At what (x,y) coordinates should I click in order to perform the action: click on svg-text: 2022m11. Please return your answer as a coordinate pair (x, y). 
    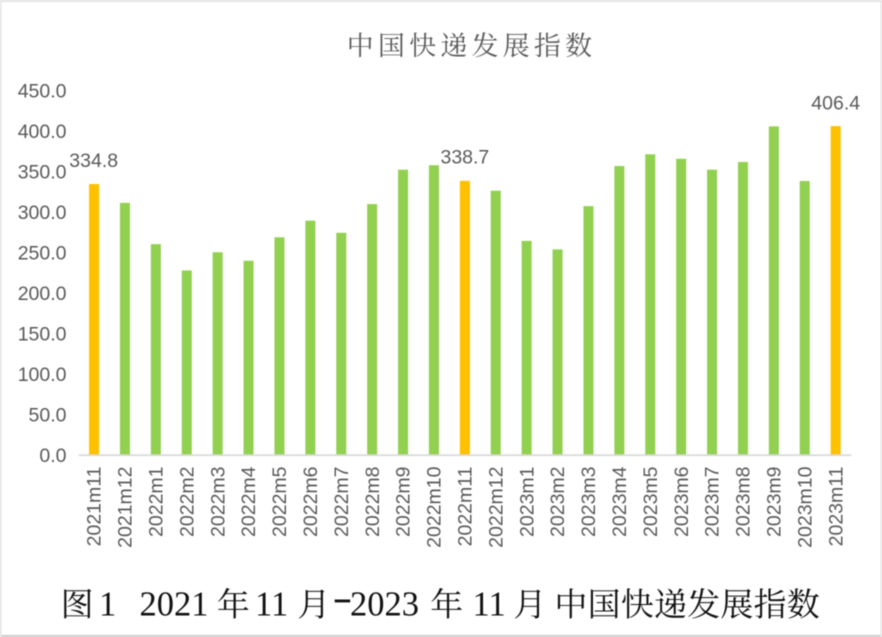
    Looking at the image, I should click on (465, 507).